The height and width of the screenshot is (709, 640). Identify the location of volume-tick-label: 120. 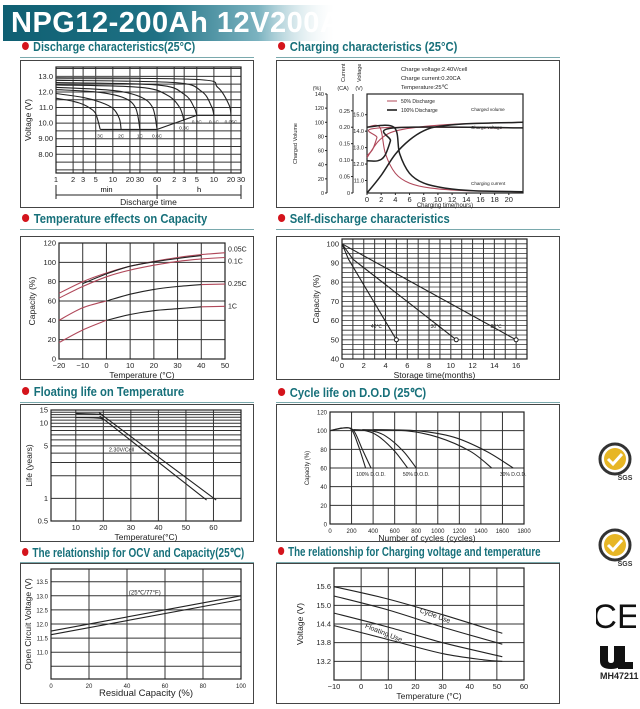
(319, 109).